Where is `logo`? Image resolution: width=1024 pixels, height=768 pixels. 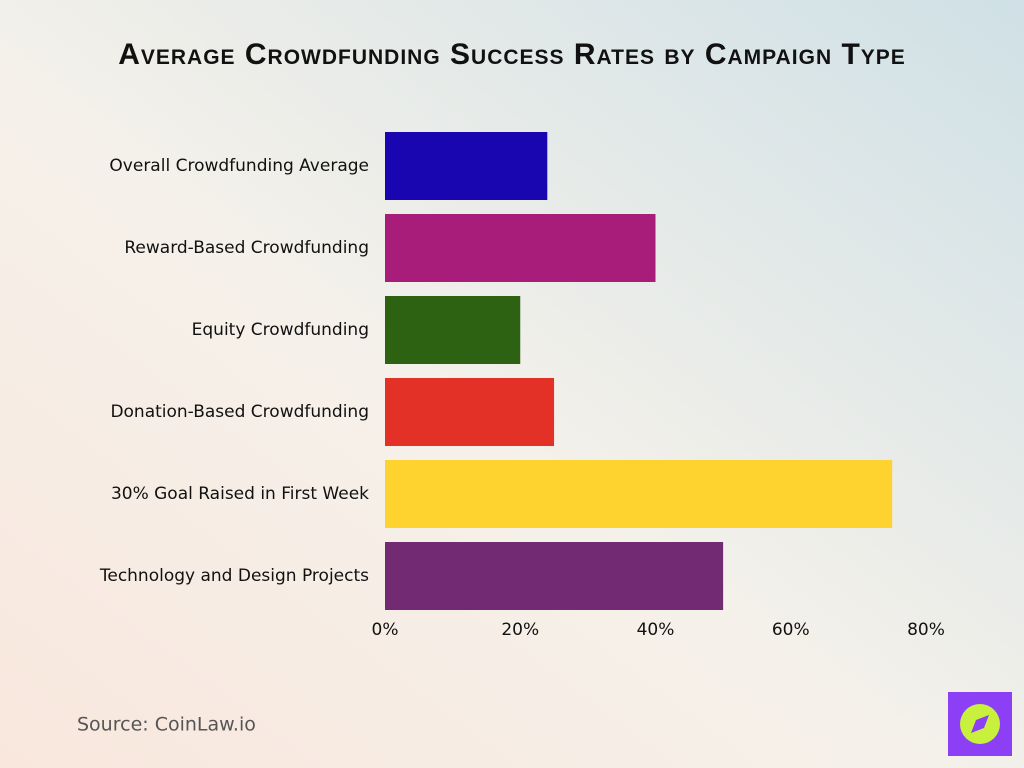 logo is located at coordinates (980, 724).